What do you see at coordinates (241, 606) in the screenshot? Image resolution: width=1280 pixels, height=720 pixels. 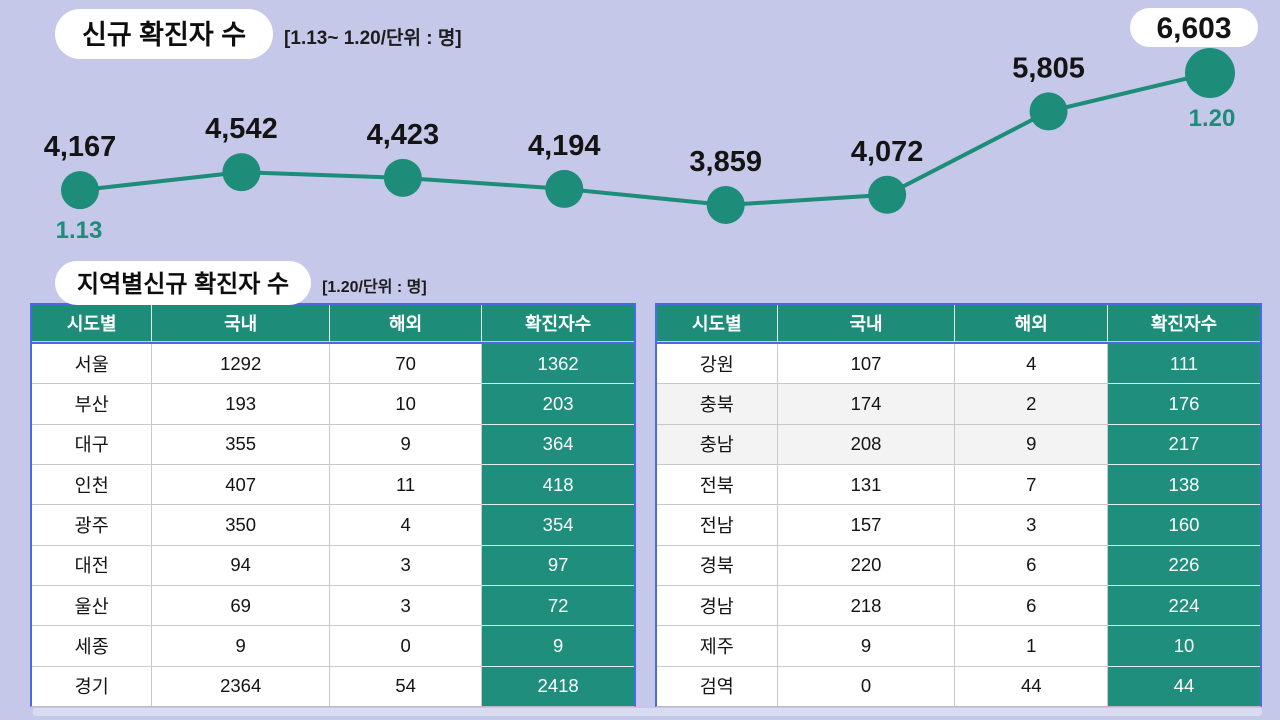 I see `case-count: 69` at bounding box center [241, 606].